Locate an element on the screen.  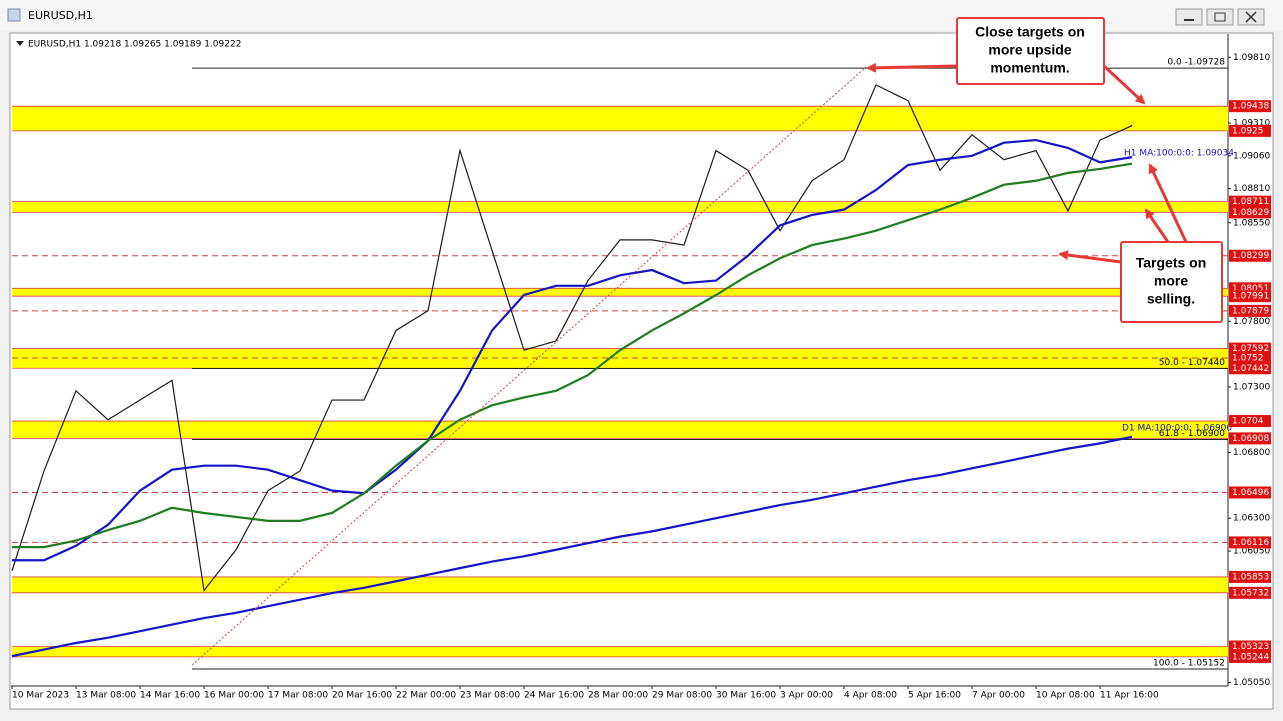
price-label: 1.06496 is located at coordinates (1250, 493).